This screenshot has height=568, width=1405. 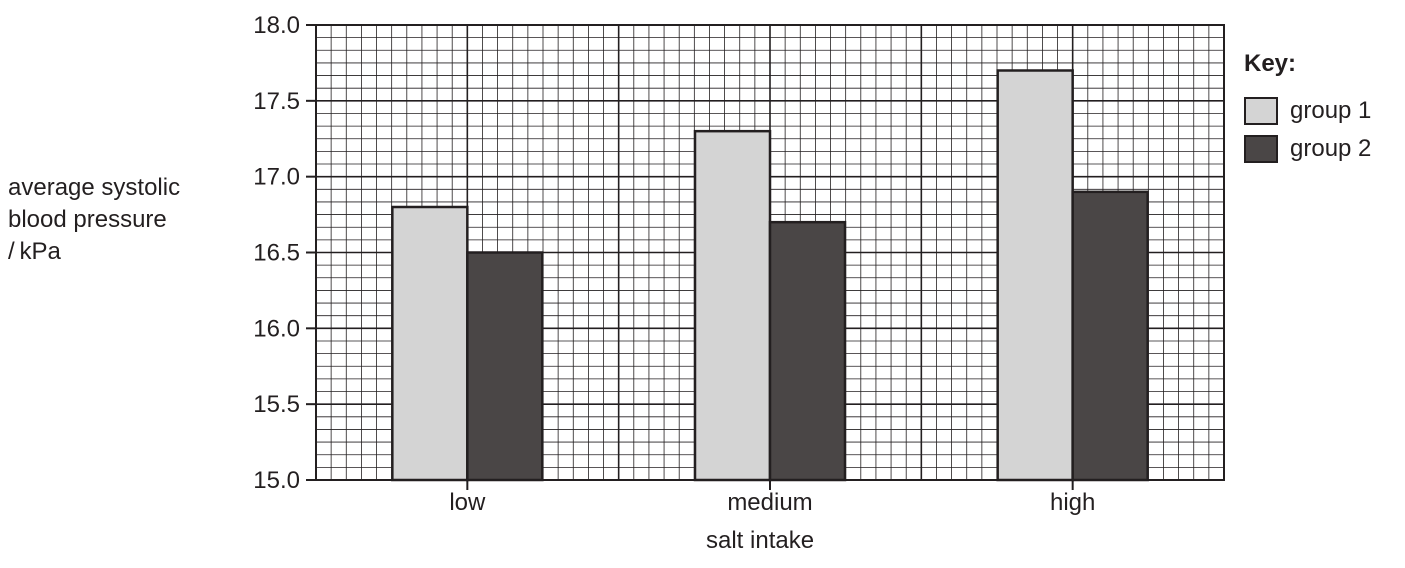 I want to click on legend-item-group-2: group 2, so click(x=1307, y=149).